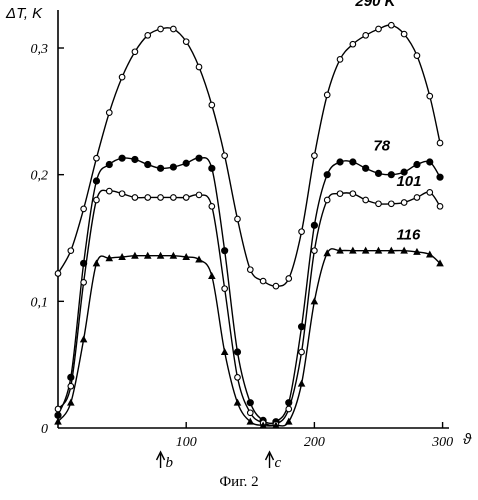 This screenshot has height=500, width=478. I want to click on marker-label: c, so click(278, 463).